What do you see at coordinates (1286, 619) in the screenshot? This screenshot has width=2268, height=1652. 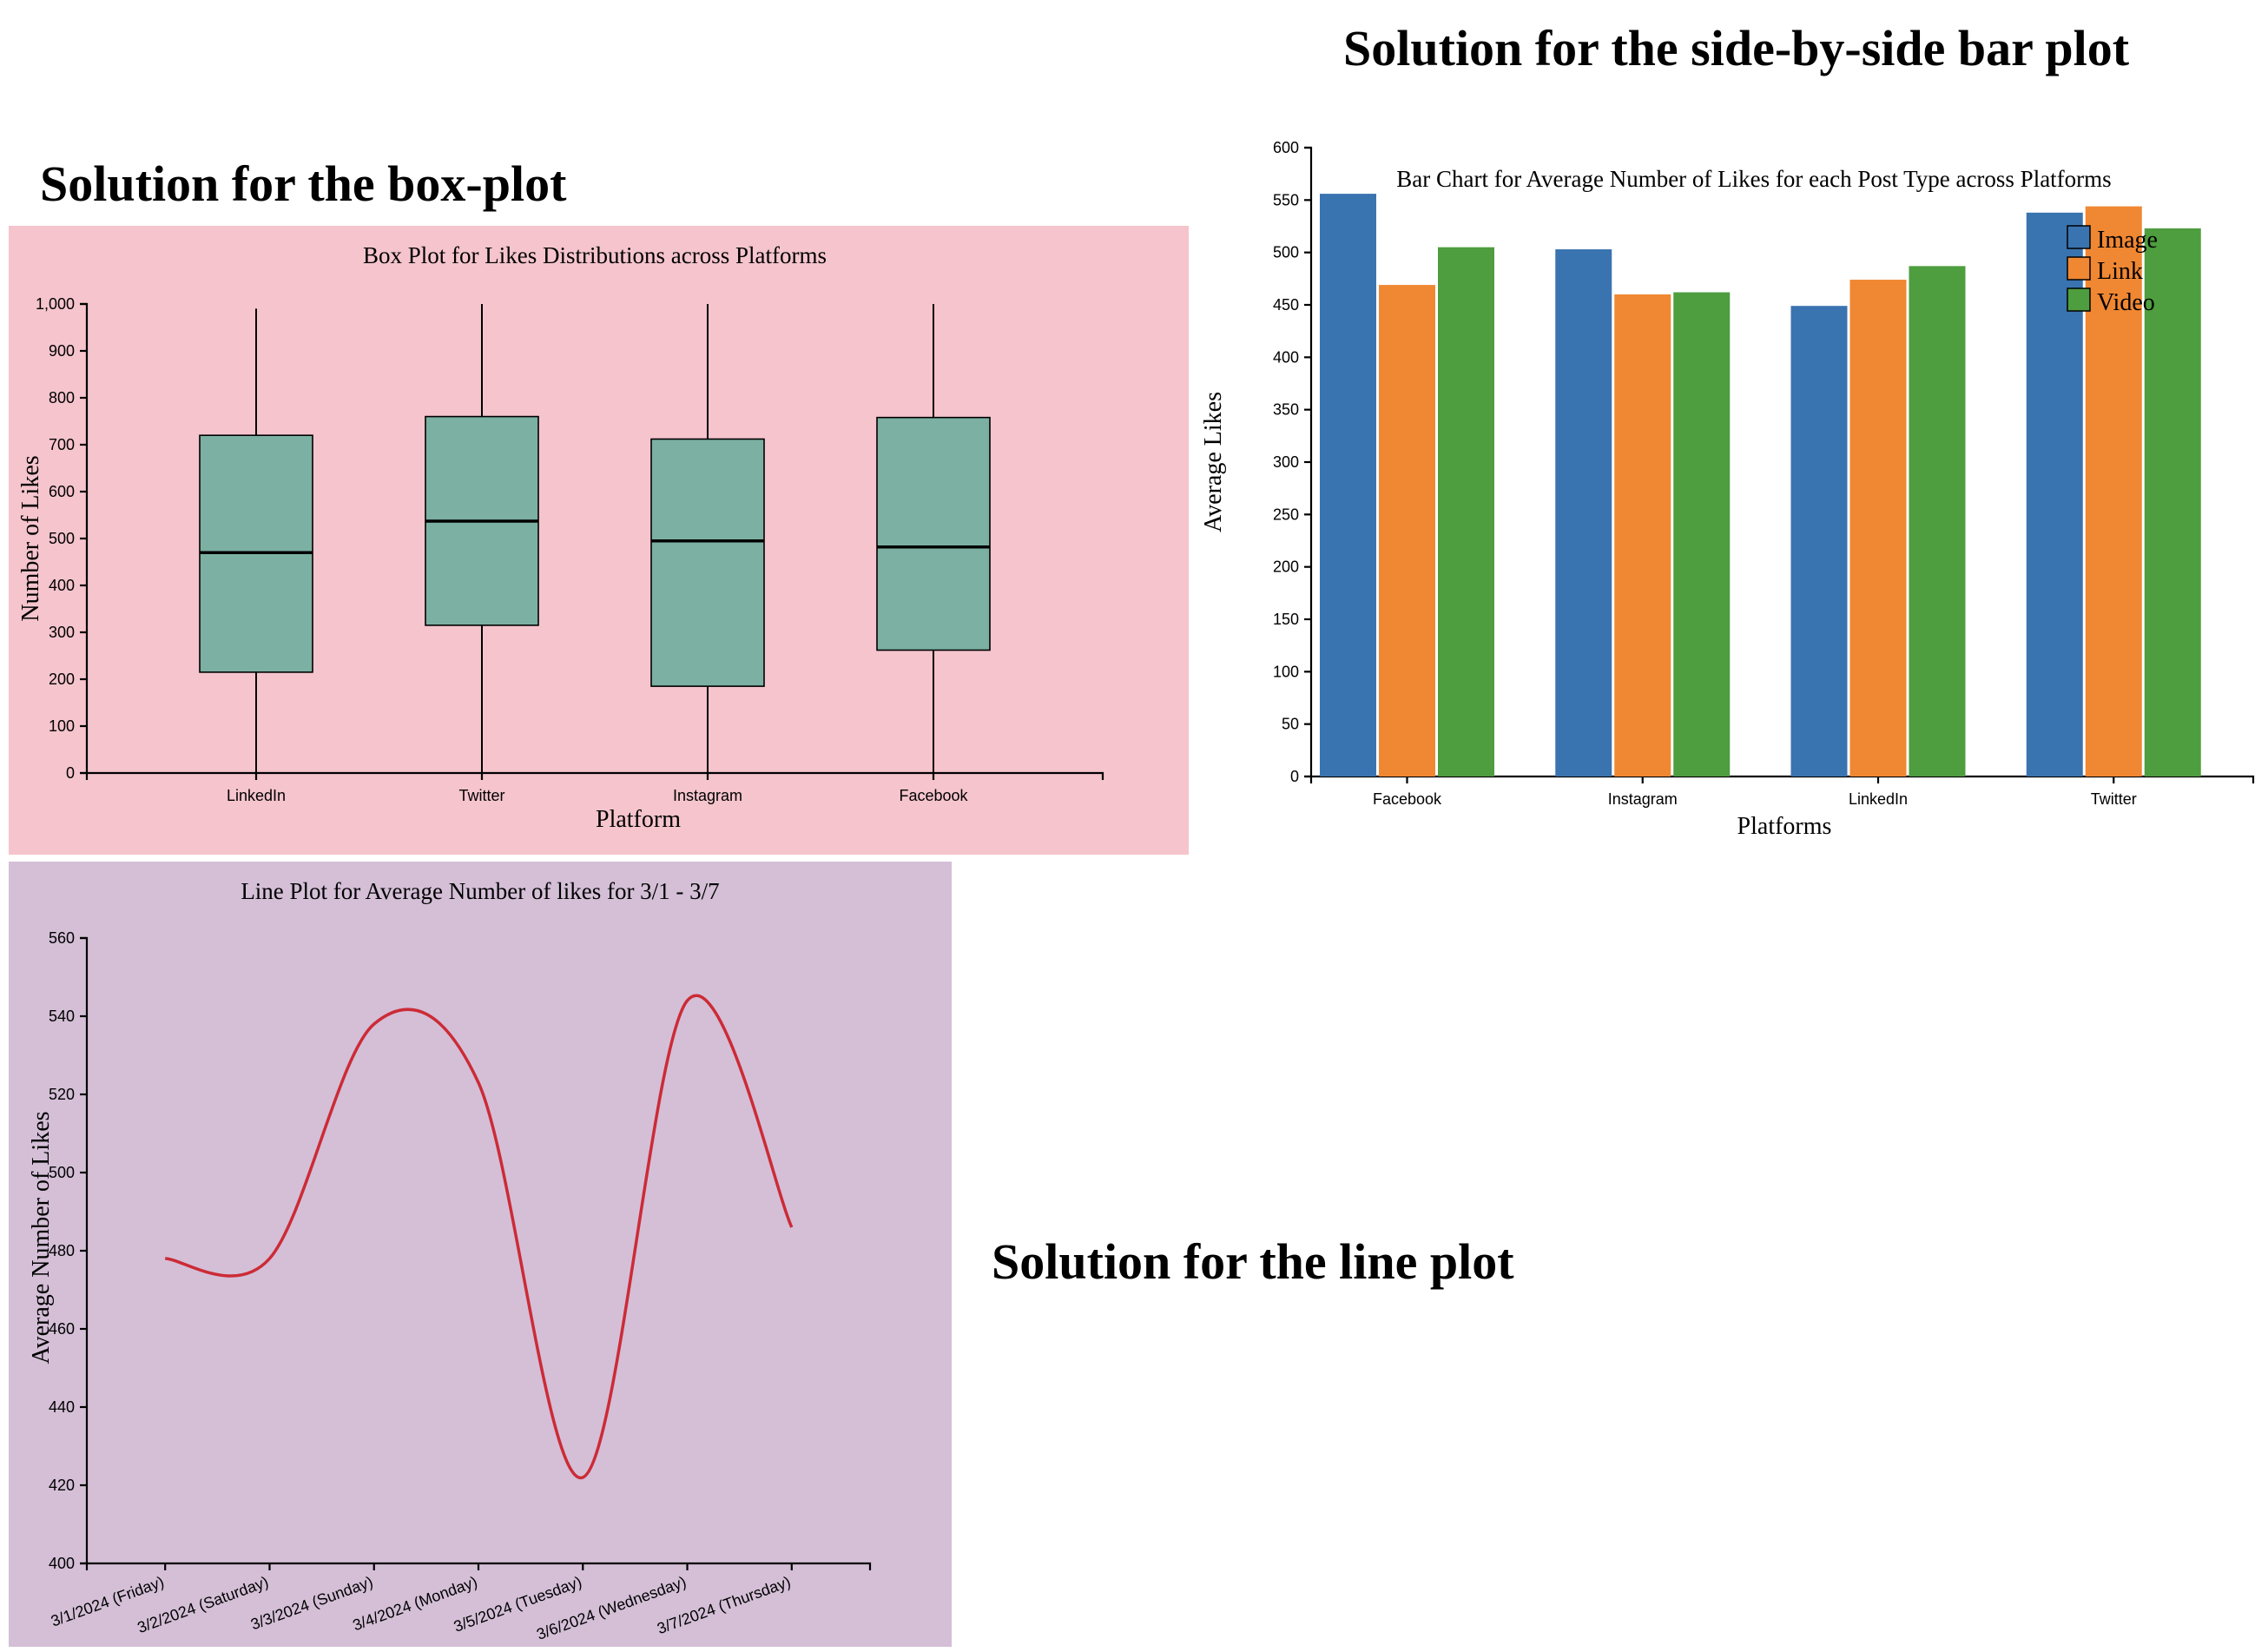 I see `y-tick-label: 150` at bounding box center [1286, 619].